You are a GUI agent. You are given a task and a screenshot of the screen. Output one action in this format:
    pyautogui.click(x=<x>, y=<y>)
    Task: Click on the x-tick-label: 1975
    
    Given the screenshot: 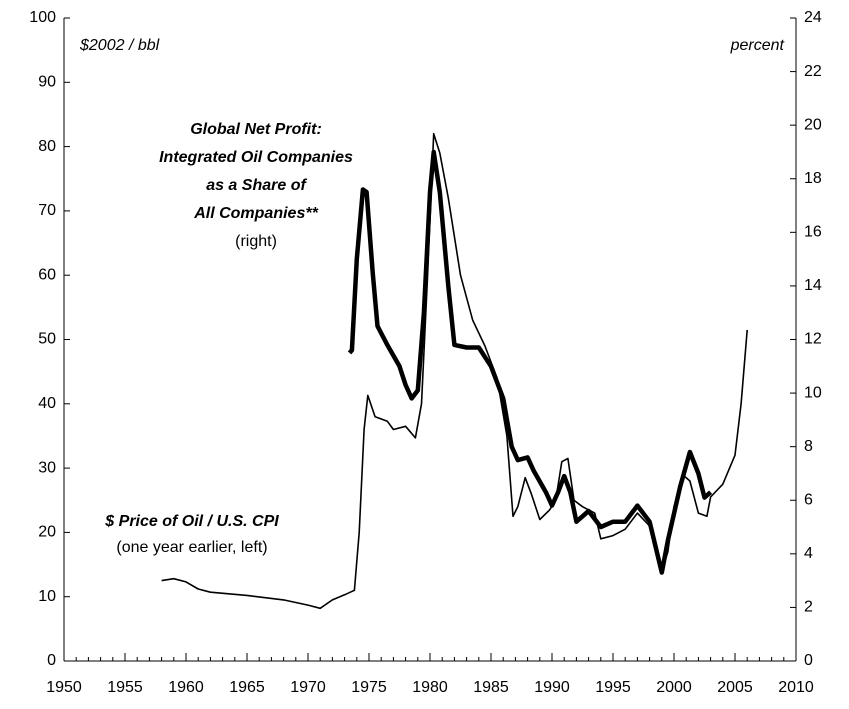 What is the action you would take?
    pyautogui.click(x=369, y=687)
    